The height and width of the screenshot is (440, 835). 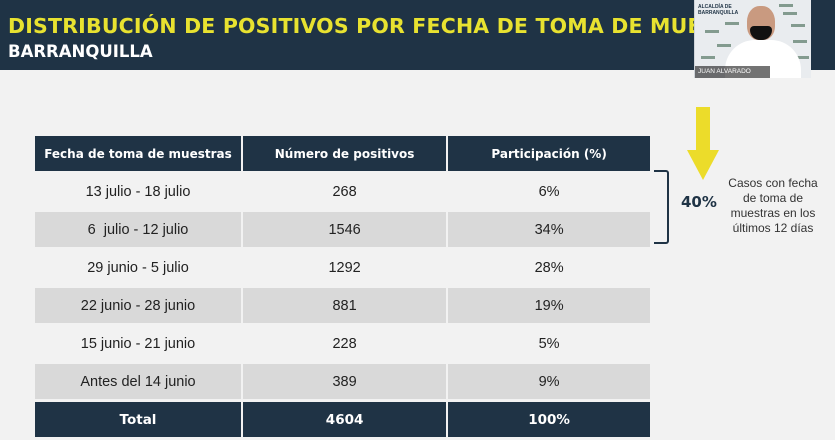 I want to click on cell-participacion: 9%, so click(x=548, y=381).